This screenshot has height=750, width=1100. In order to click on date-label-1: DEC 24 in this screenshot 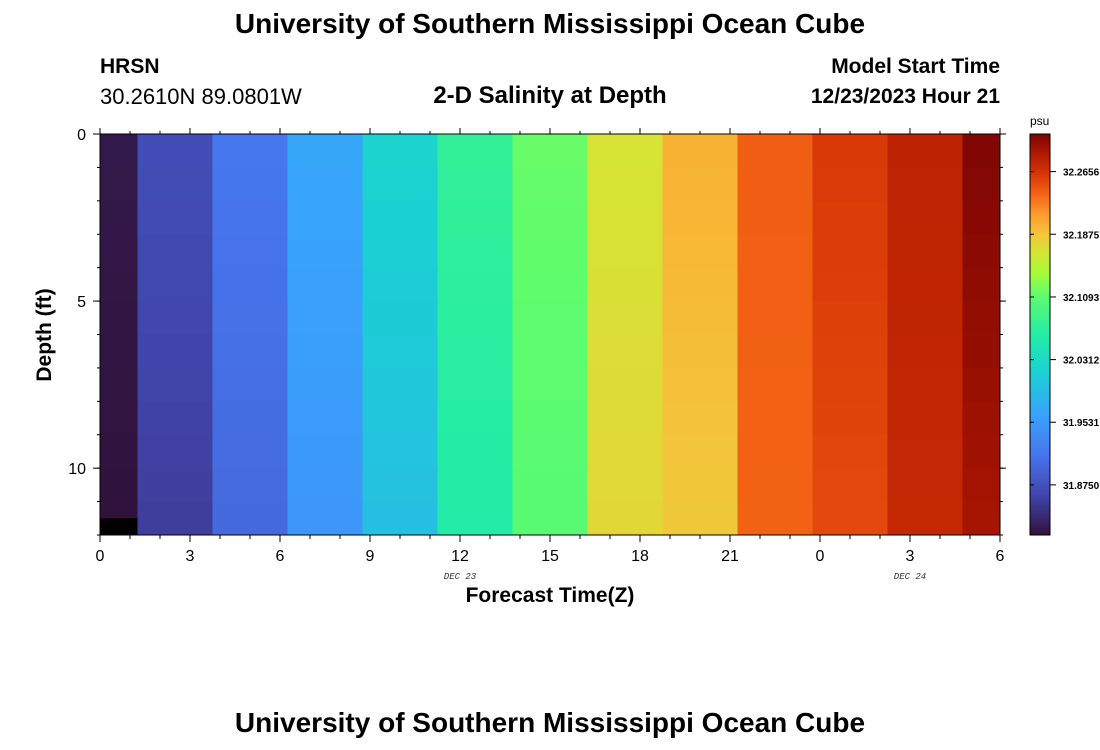, I will do `click(910, 577)`.